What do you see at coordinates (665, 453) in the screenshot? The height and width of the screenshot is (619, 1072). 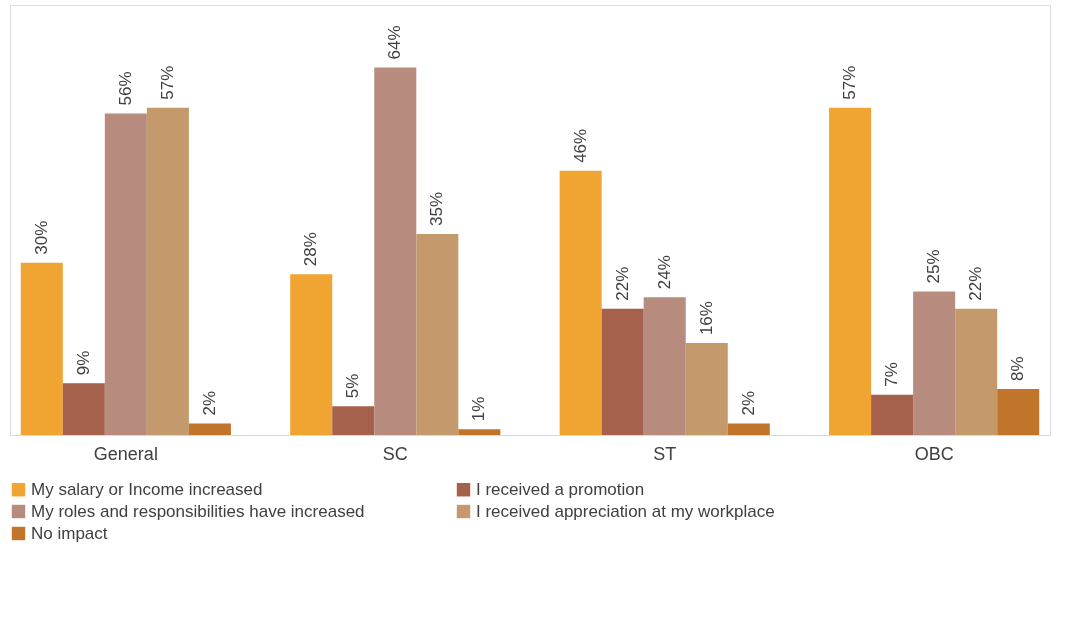 I see `x-tick-label: ST` at bounding box center [665, 453].